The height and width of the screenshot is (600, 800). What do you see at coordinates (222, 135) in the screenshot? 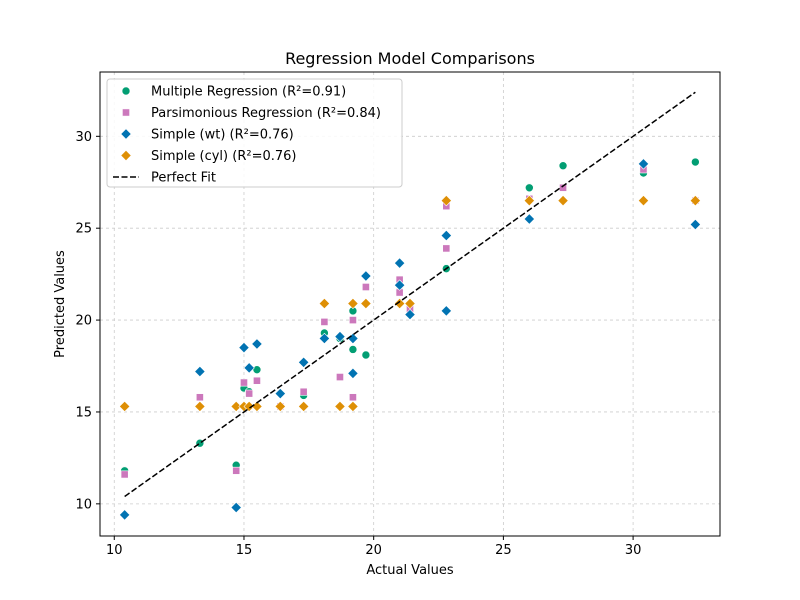
I see `legend-label: Simple (wt) (R²=0.76)` at bounding box center [222, 135].